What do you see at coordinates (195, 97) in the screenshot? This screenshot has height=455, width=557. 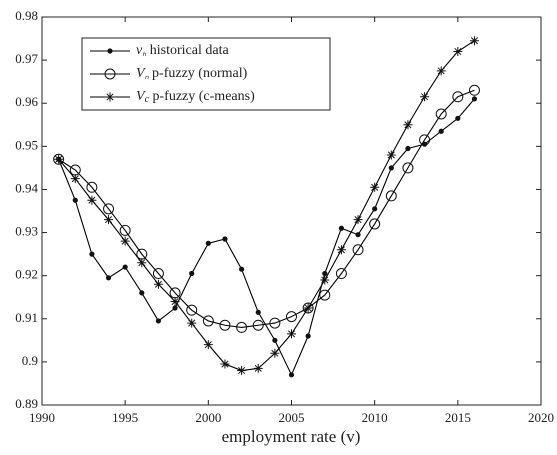 I see `legend-label: Vc p-fuzzy (c-means)` at bounding box center [195, 97].